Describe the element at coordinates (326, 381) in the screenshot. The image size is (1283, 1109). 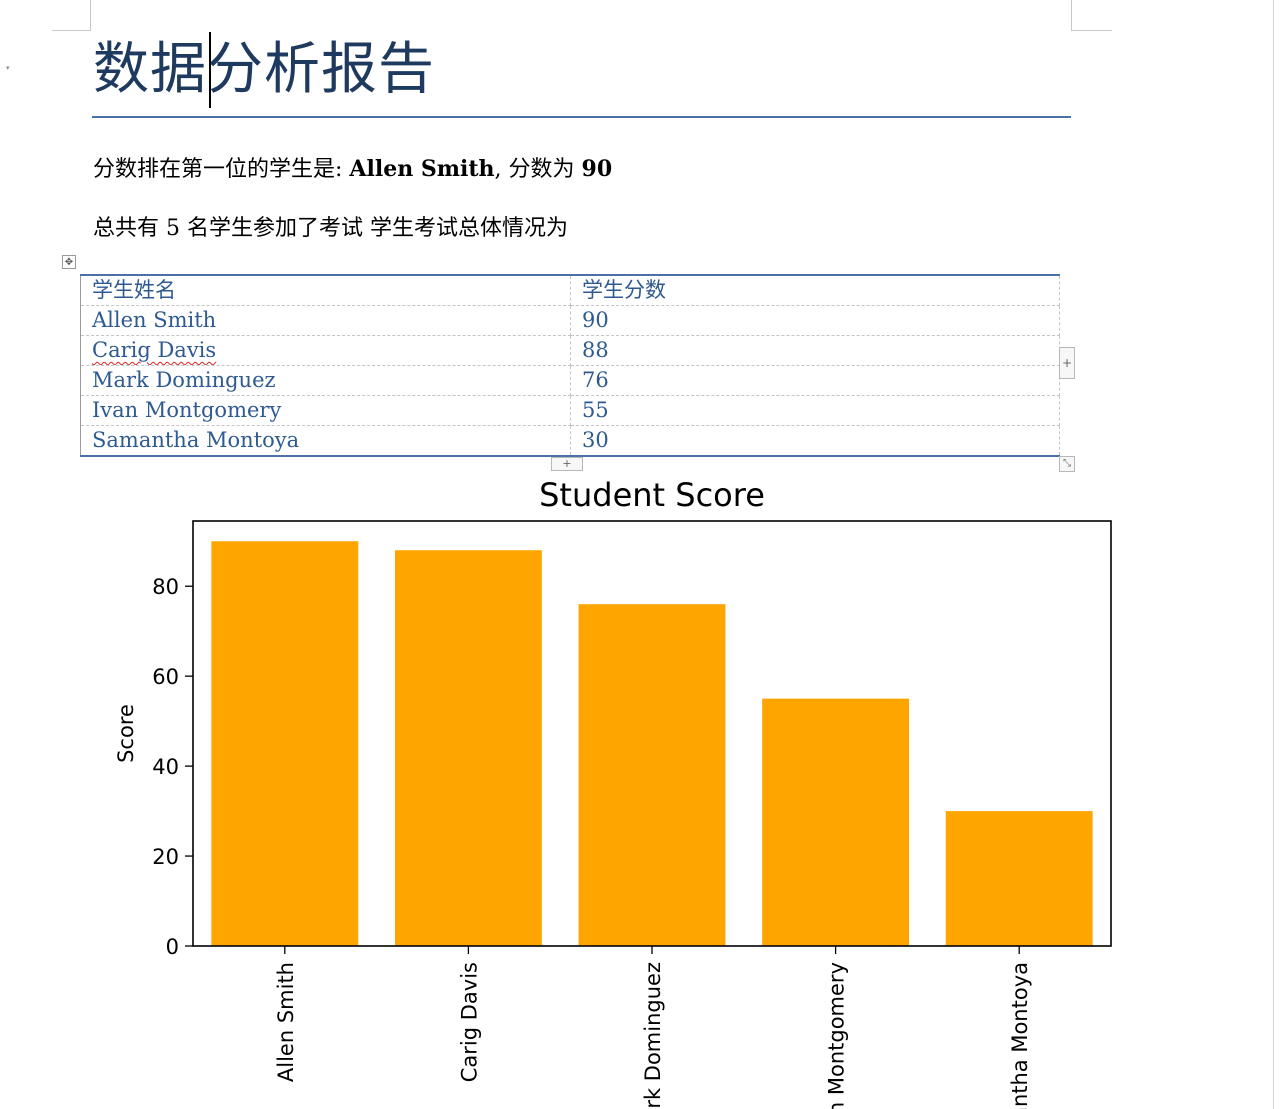
I see `table-cell-name: Mark Dominguez` at that location.